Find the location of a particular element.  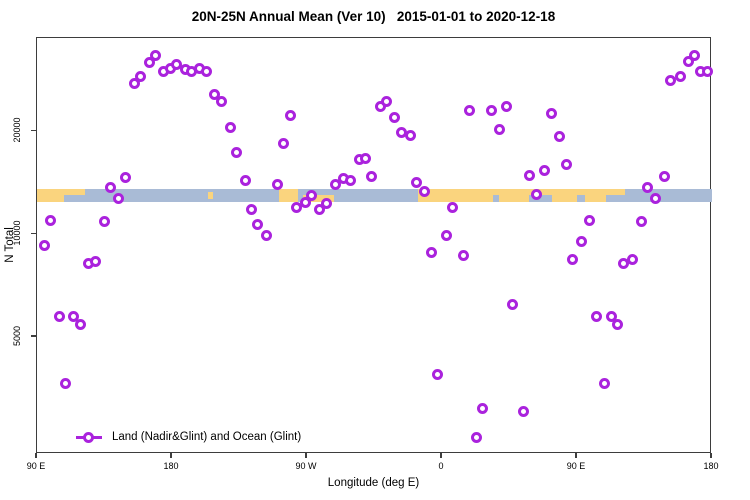

open-circle-icon is located at coordinates (88, 437).